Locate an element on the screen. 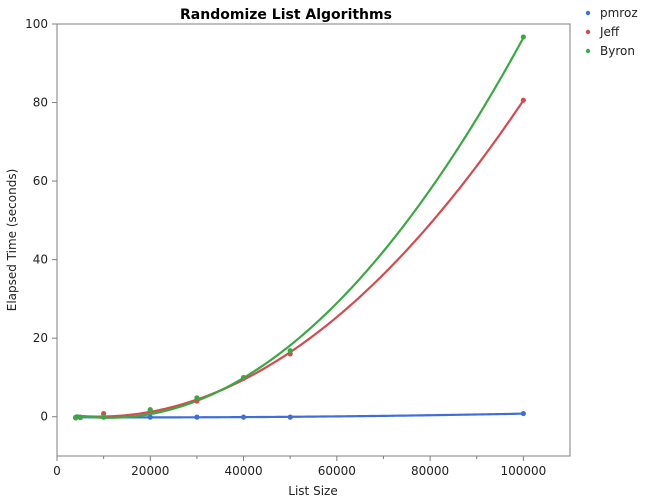 The width and height of the screenshot is (659, 503). legend-label-jeff: Jeff is located at coordinates (609, 32).